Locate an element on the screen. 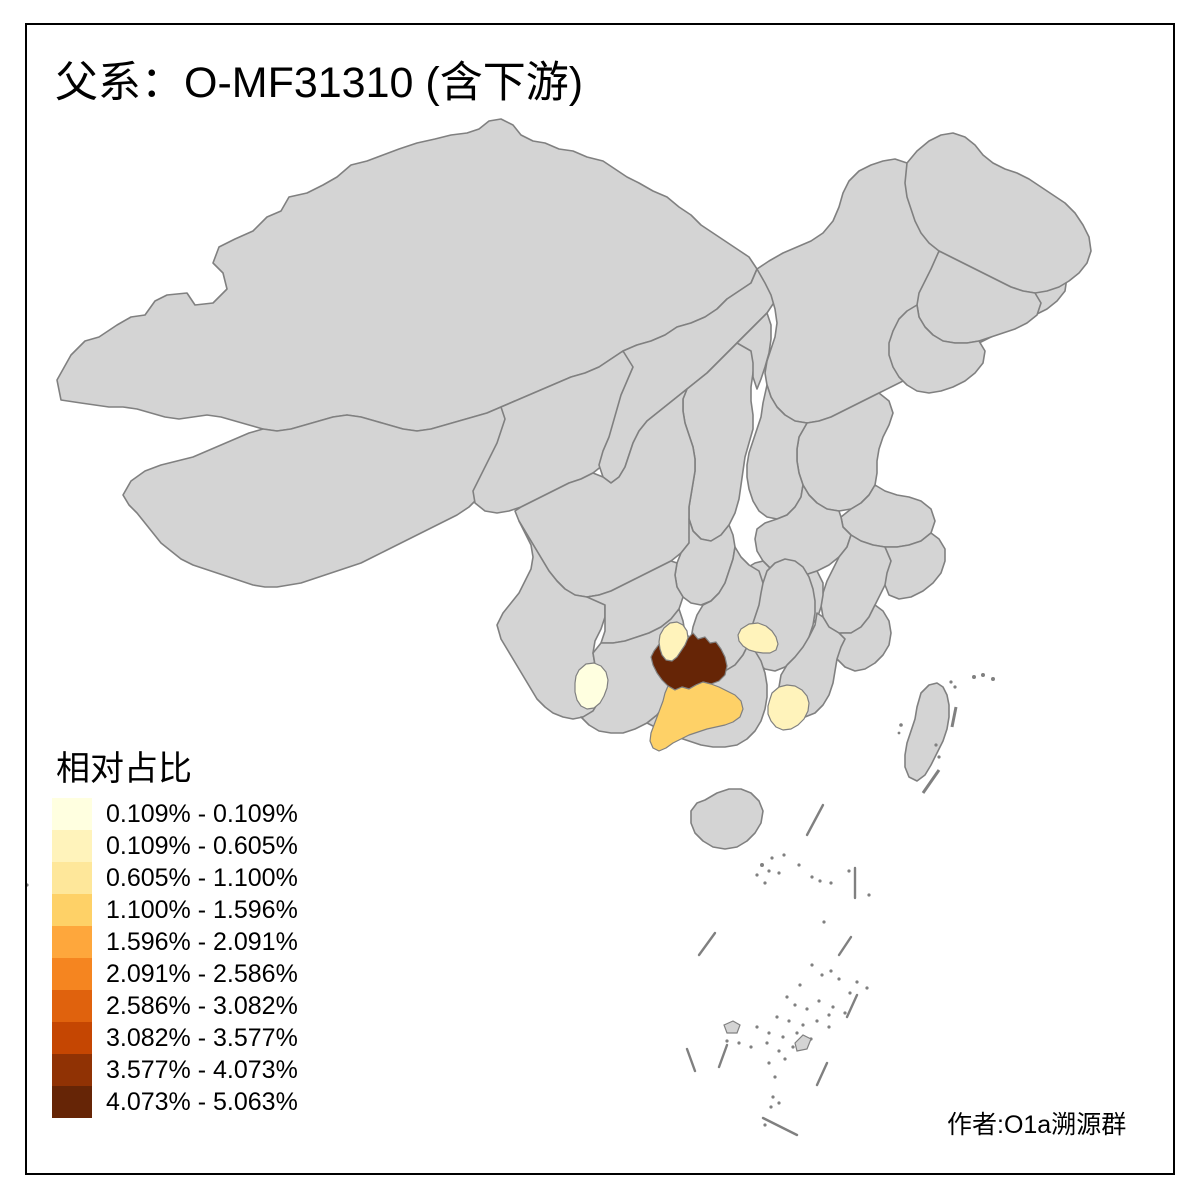 Image resolution: width=1200 pixels, height=1200 pixels. province-taiwan is located at coordinates (927, 732).